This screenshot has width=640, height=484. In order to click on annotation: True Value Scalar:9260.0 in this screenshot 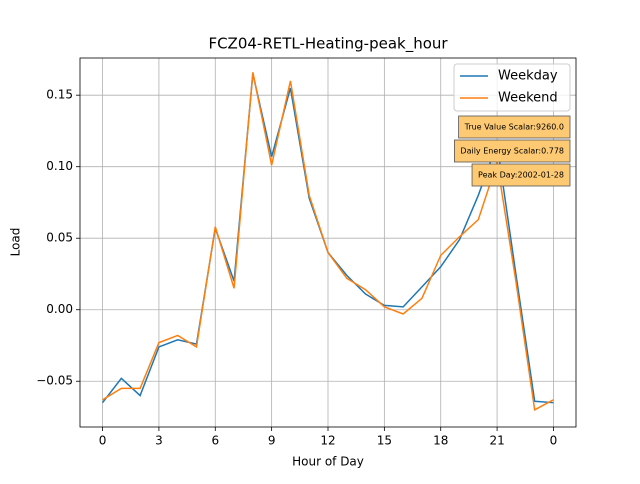, I will do `click(514, 127)`.